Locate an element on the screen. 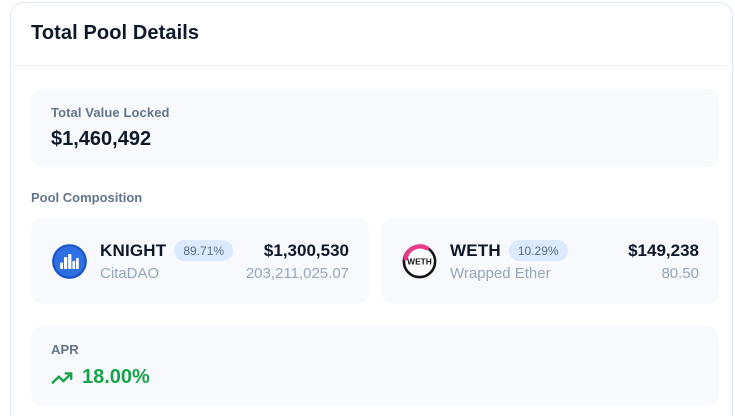  tvl-value: $1,460,492 is located at coordinates (101, 139).